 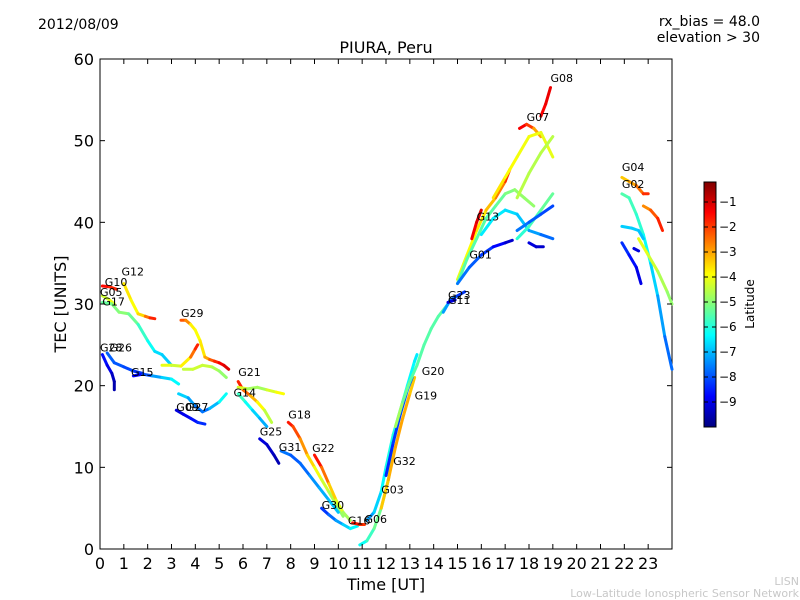 What do you see at coordinates (133, 271) in the screenshot?
I see `satellite-label-g12: G12` at bounding box center [133, 271].